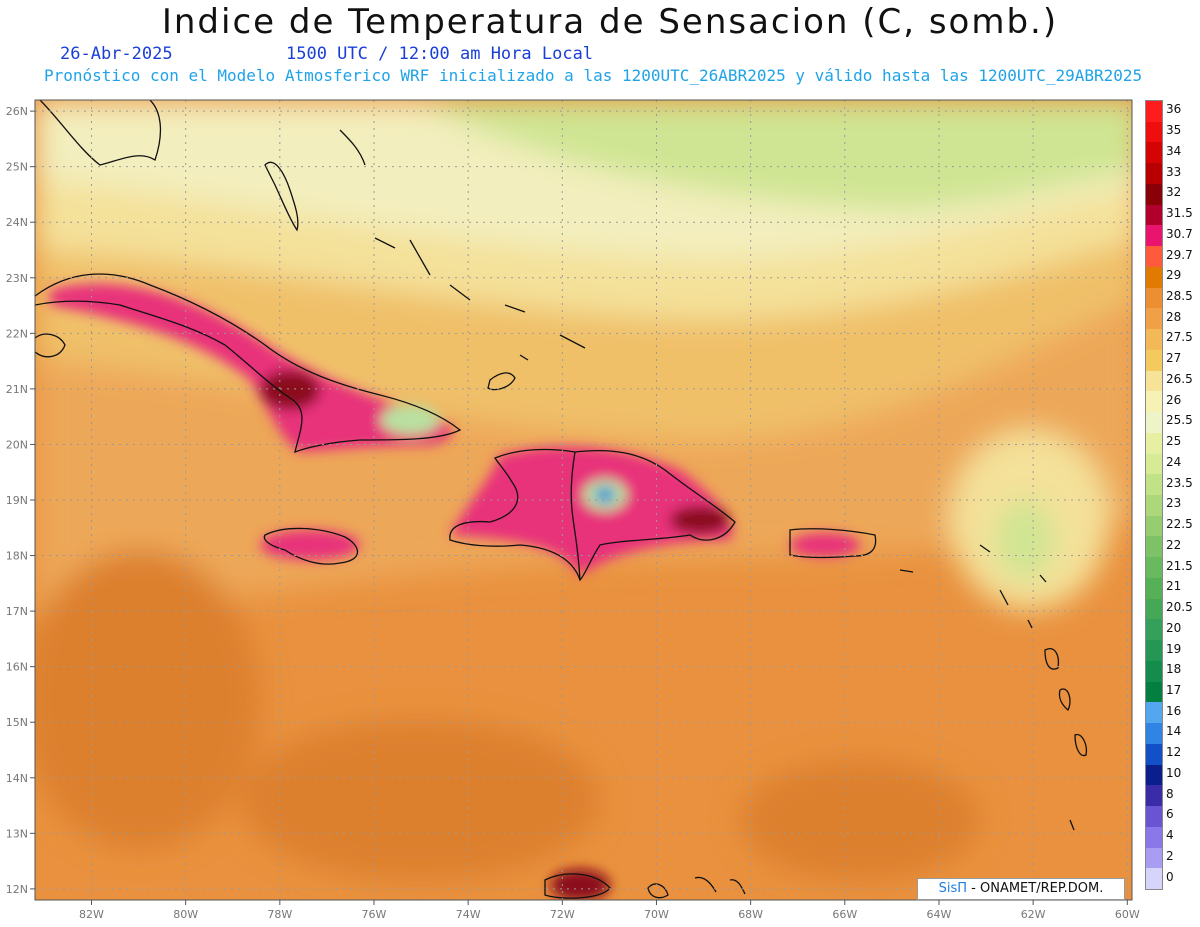  Describe the element at coordinates (1170, 855) in the screenshot. I see `legend-label: 2` at that location.